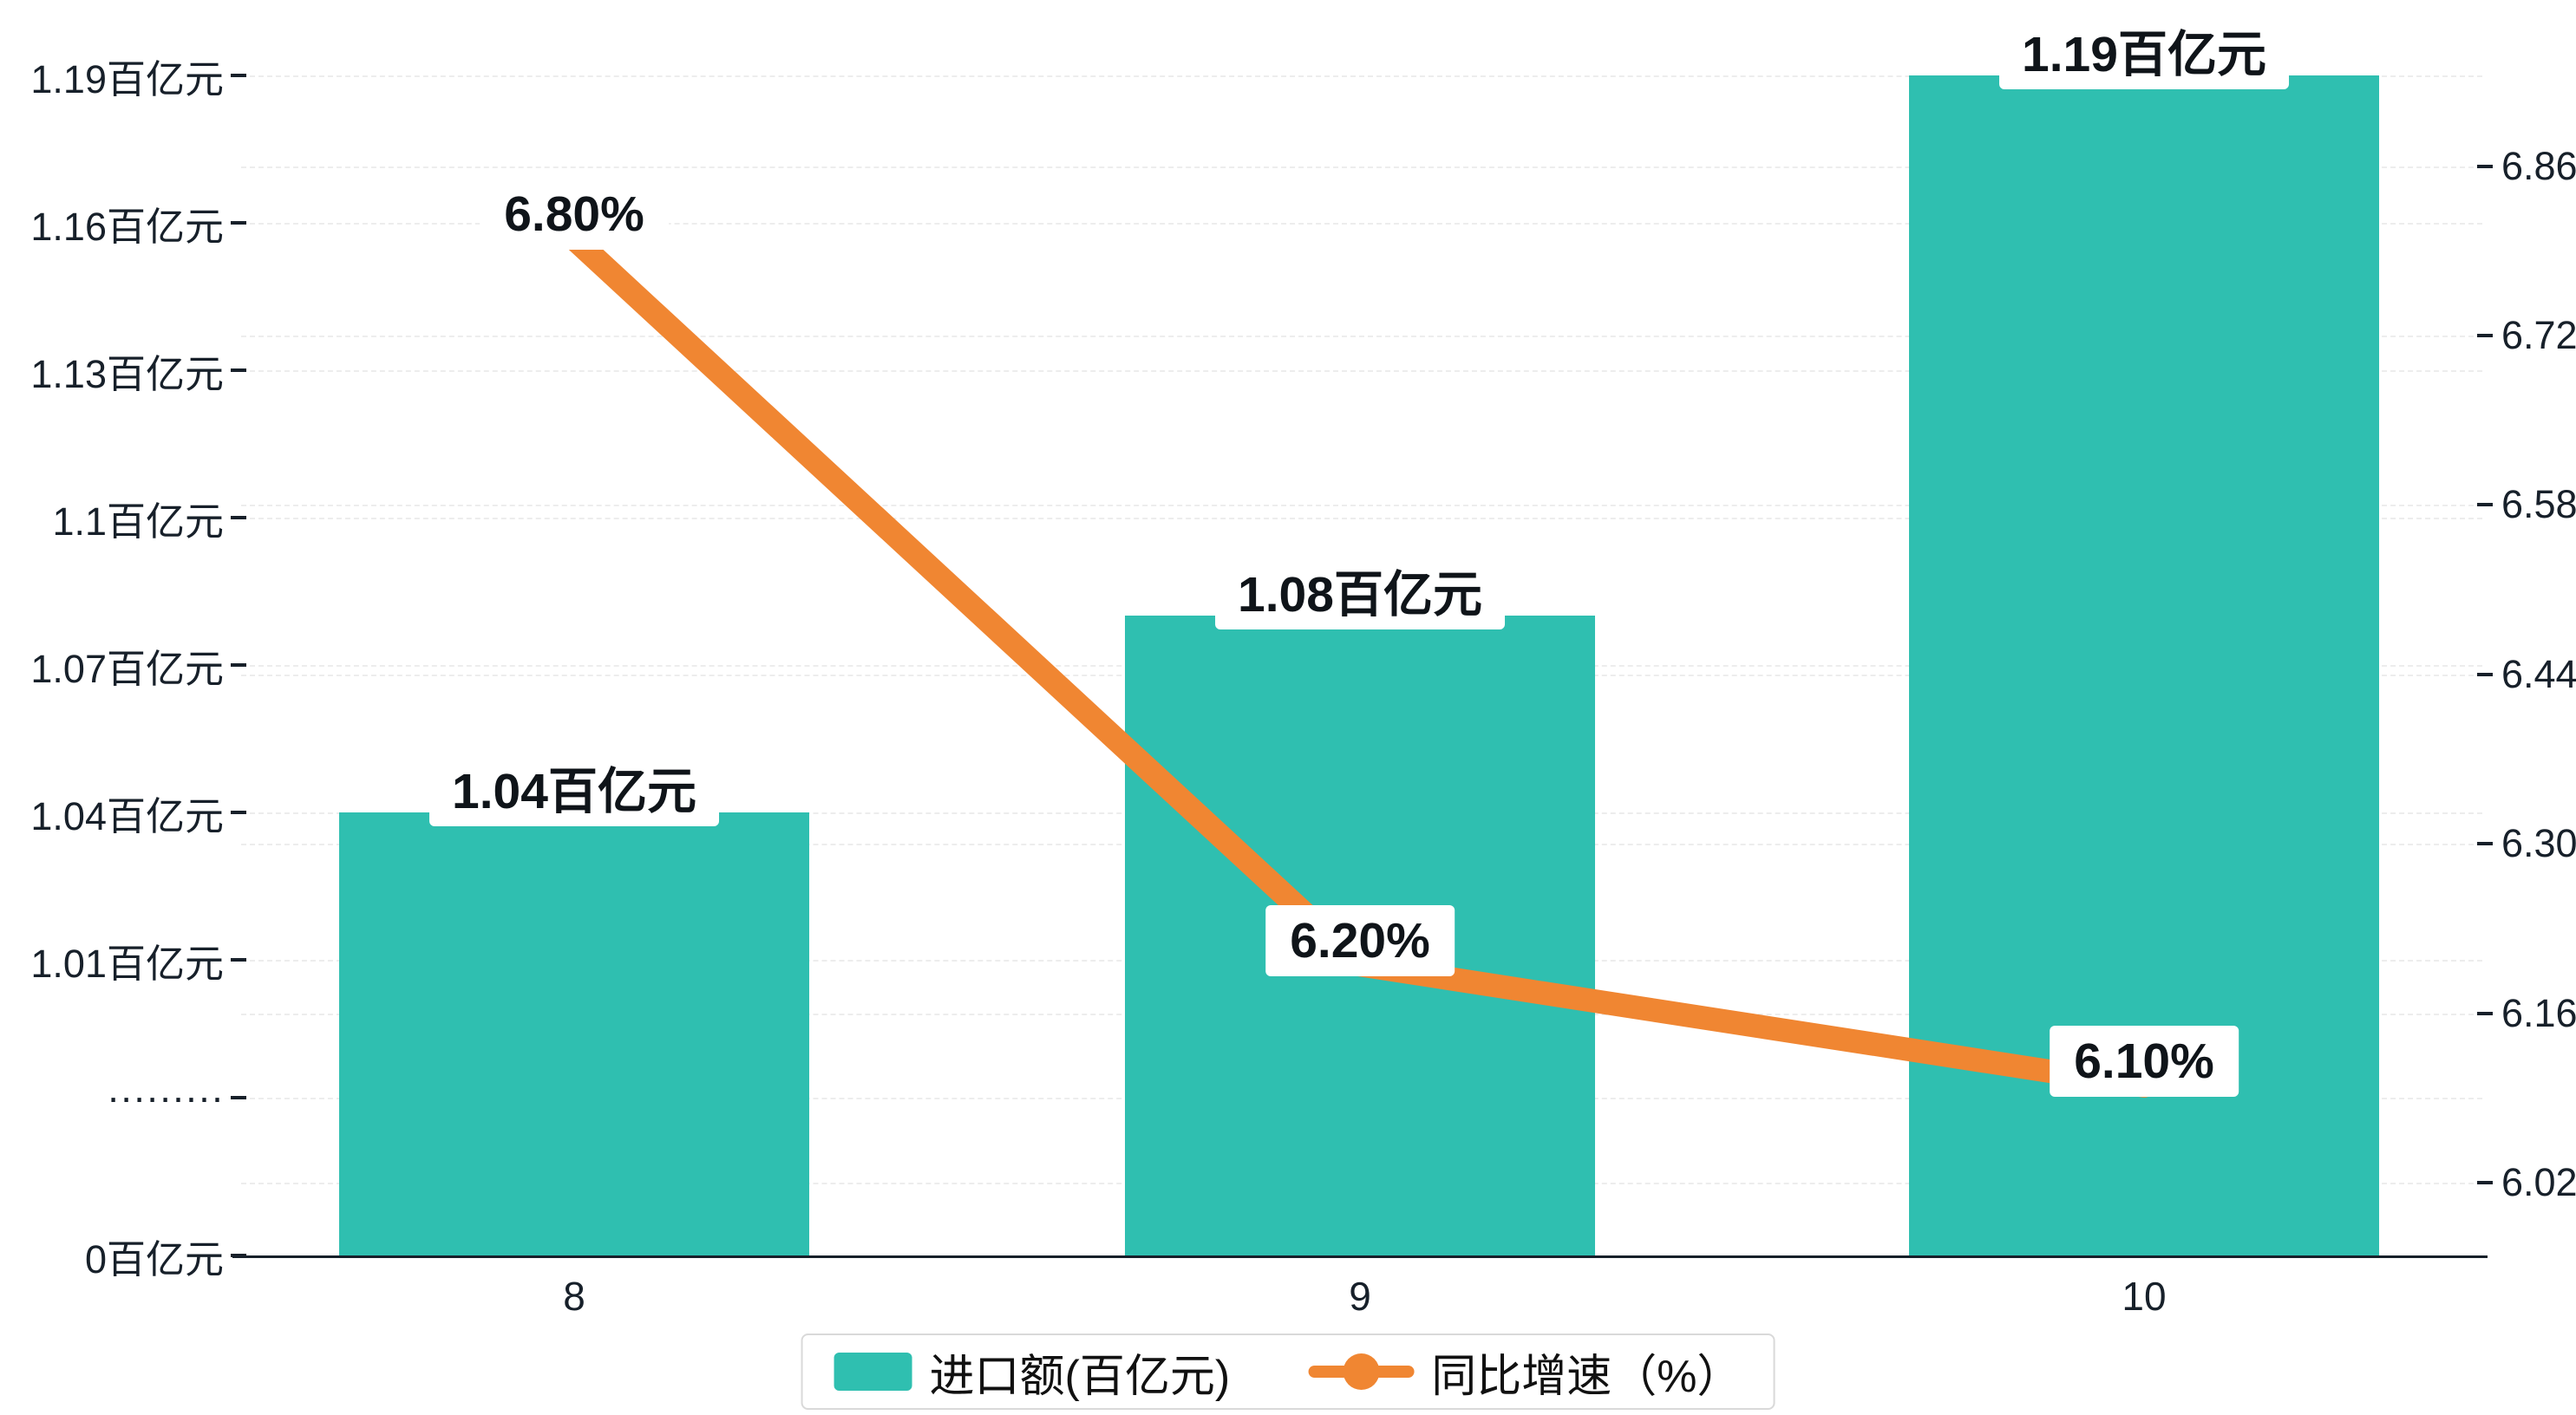 This screenshot has height=1415, width=2576. I want to click on left-axis-tick: 1.13百亿元, so click(123, 371).